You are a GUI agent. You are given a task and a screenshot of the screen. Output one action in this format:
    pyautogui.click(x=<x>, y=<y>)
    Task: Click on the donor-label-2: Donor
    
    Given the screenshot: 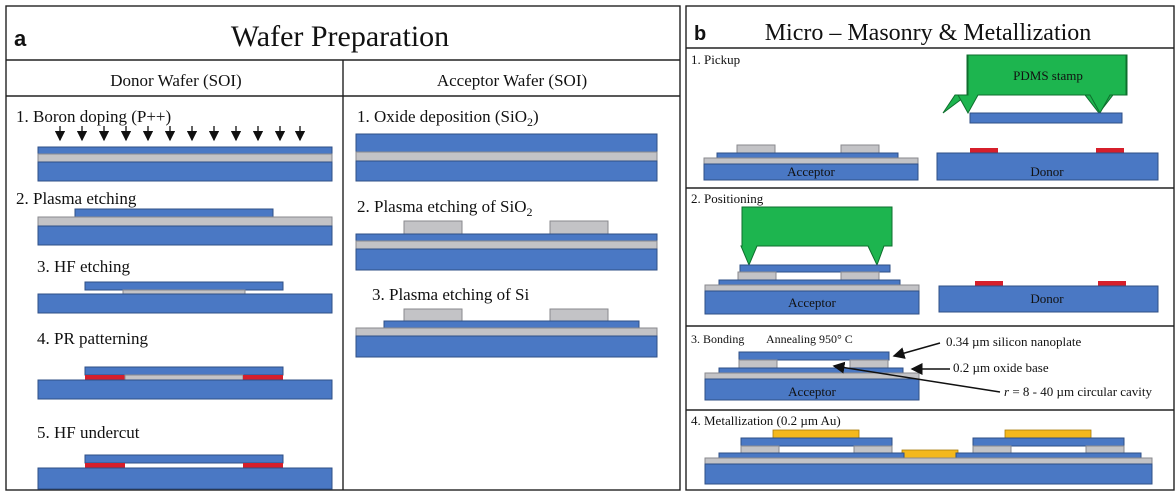 What is the action you would take?
    pyautogui.click(x=1047, y=298)
    